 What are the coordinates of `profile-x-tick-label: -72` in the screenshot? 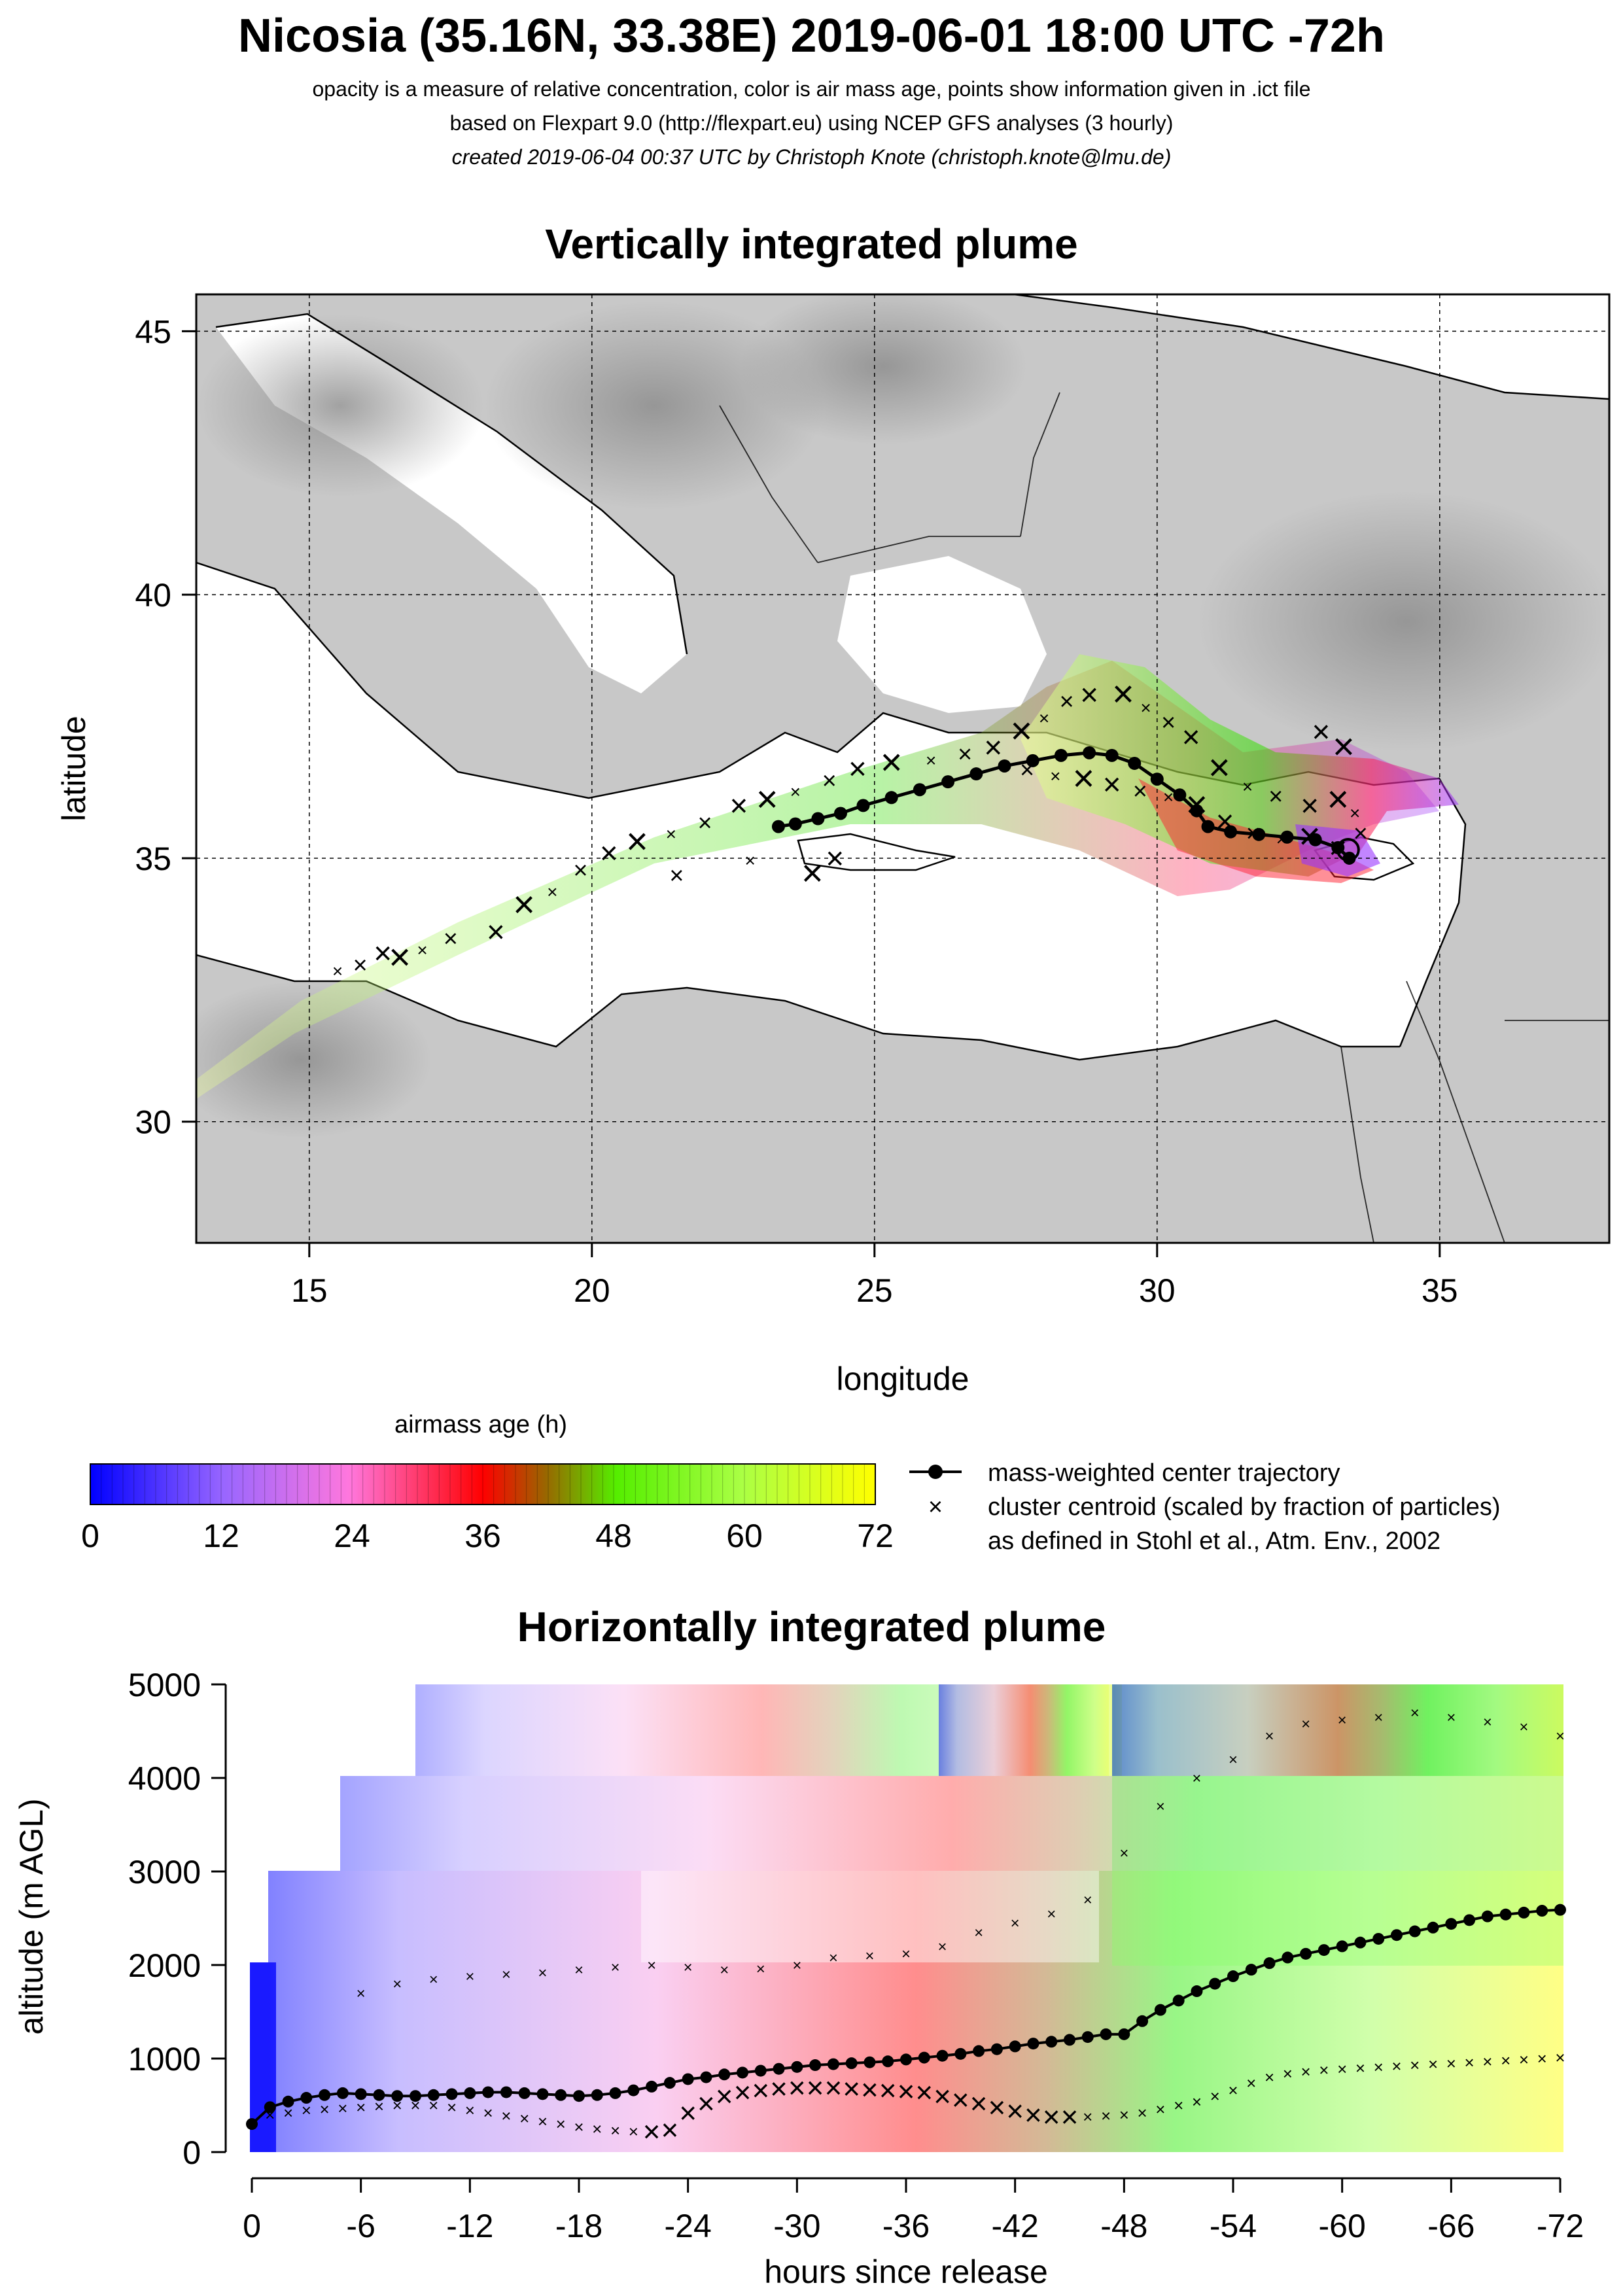 It's located at (1561, 2226).